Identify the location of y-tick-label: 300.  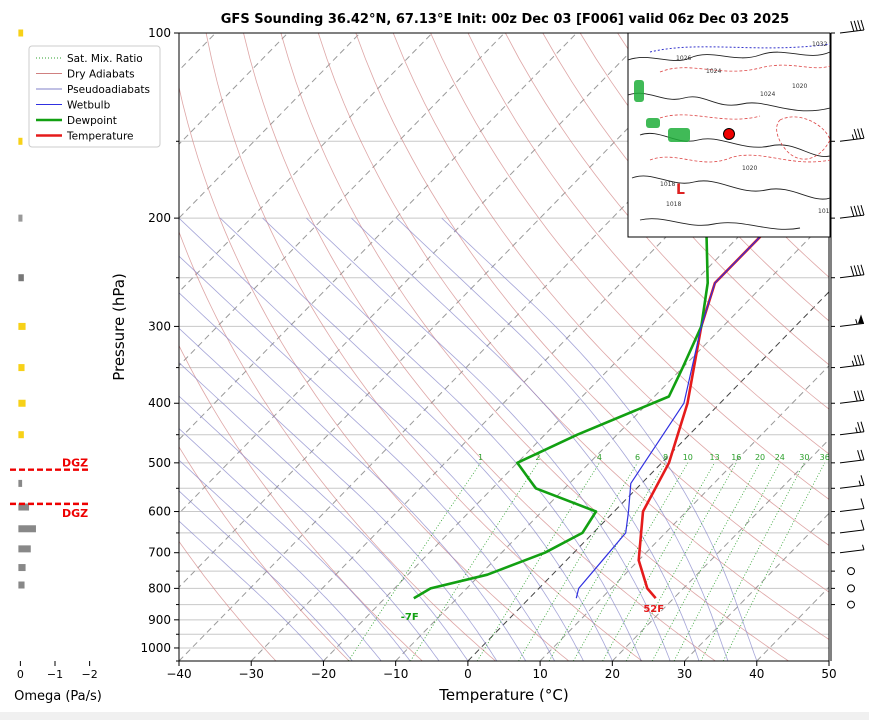
(159, 326).